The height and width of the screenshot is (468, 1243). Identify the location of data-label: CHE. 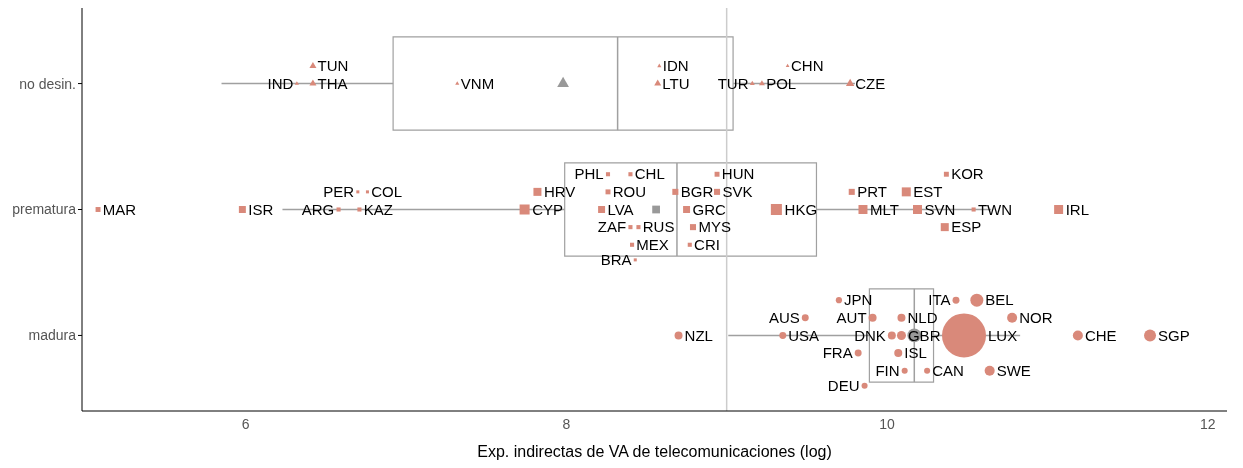
(1100, 335).